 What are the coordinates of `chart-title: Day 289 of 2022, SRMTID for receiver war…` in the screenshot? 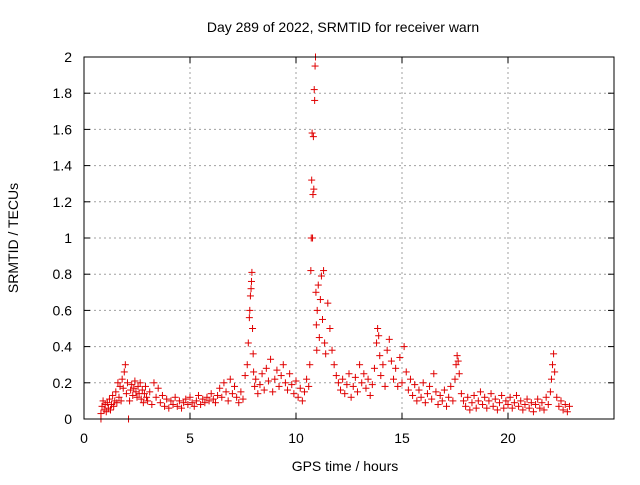 It's located at (343, 27).